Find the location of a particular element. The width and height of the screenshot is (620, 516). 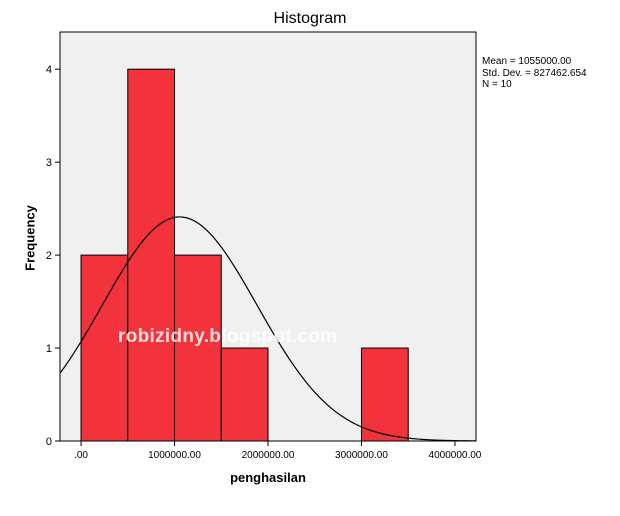

x-tick-label: 4000000.00 is located at coordinates (455, 455).